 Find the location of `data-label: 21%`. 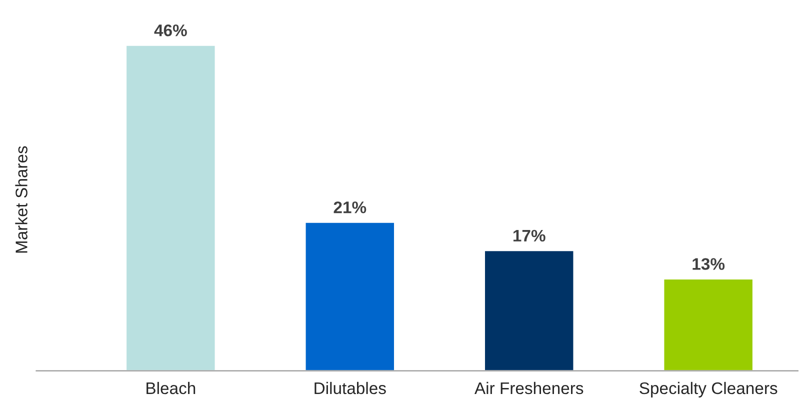

data-label: 21% is located at coordinates (350, 207).